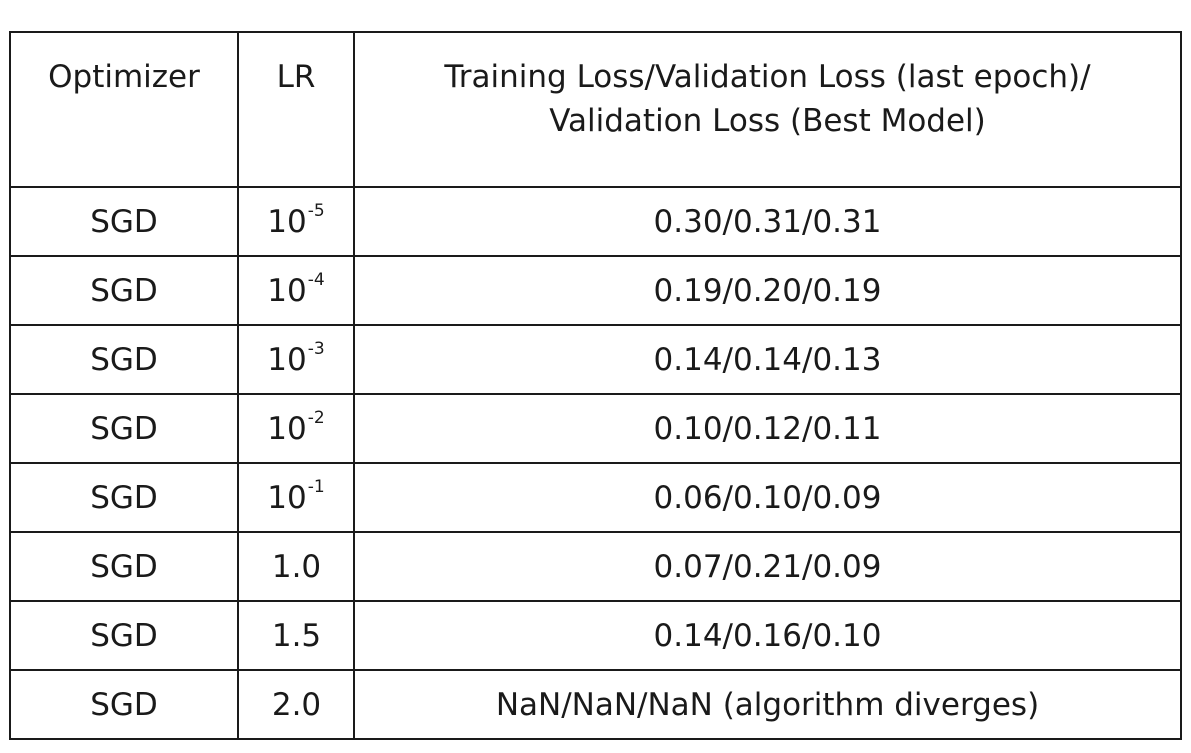 The height and width of the screenshot is (753, 1191). I want to click on lr-exponent: -5, so click(316, 211).